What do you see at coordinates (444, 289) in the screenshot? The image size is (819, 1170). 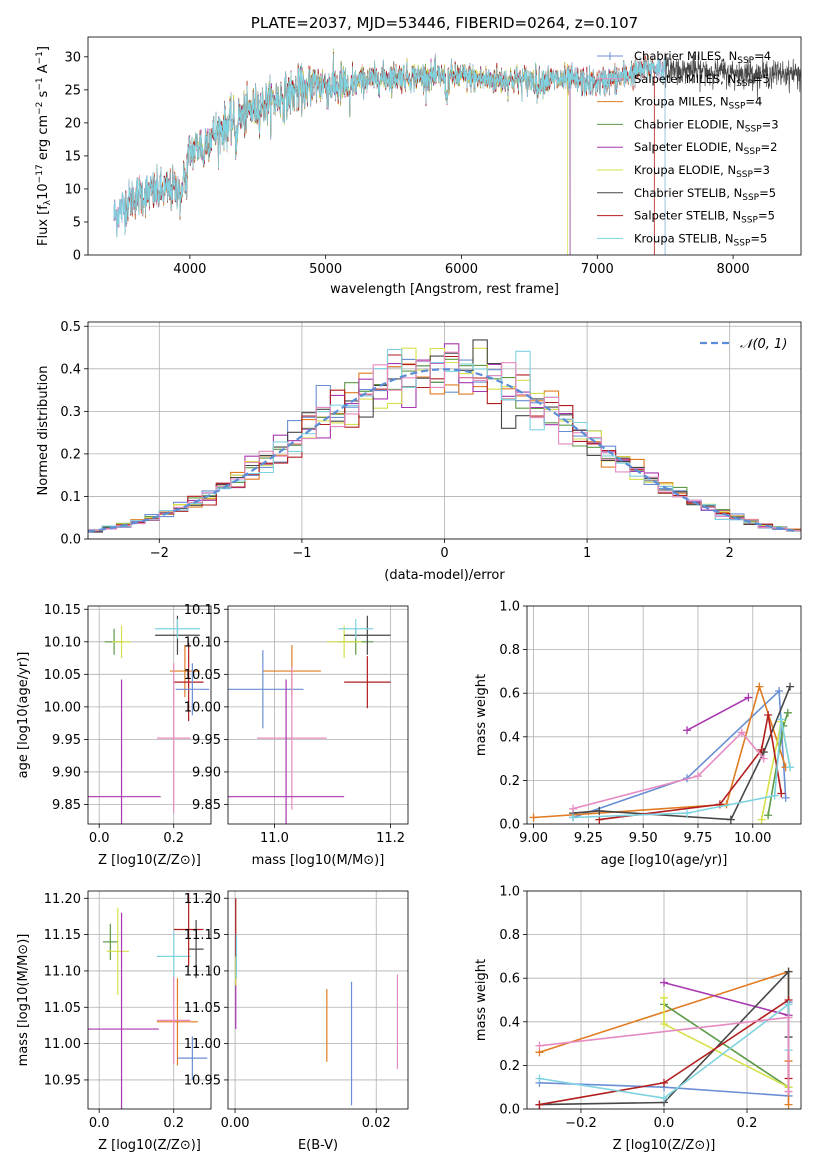 I see `x-axis-label: wavelength [Angstrom, rest frame]` at bounding box center [444, 289].